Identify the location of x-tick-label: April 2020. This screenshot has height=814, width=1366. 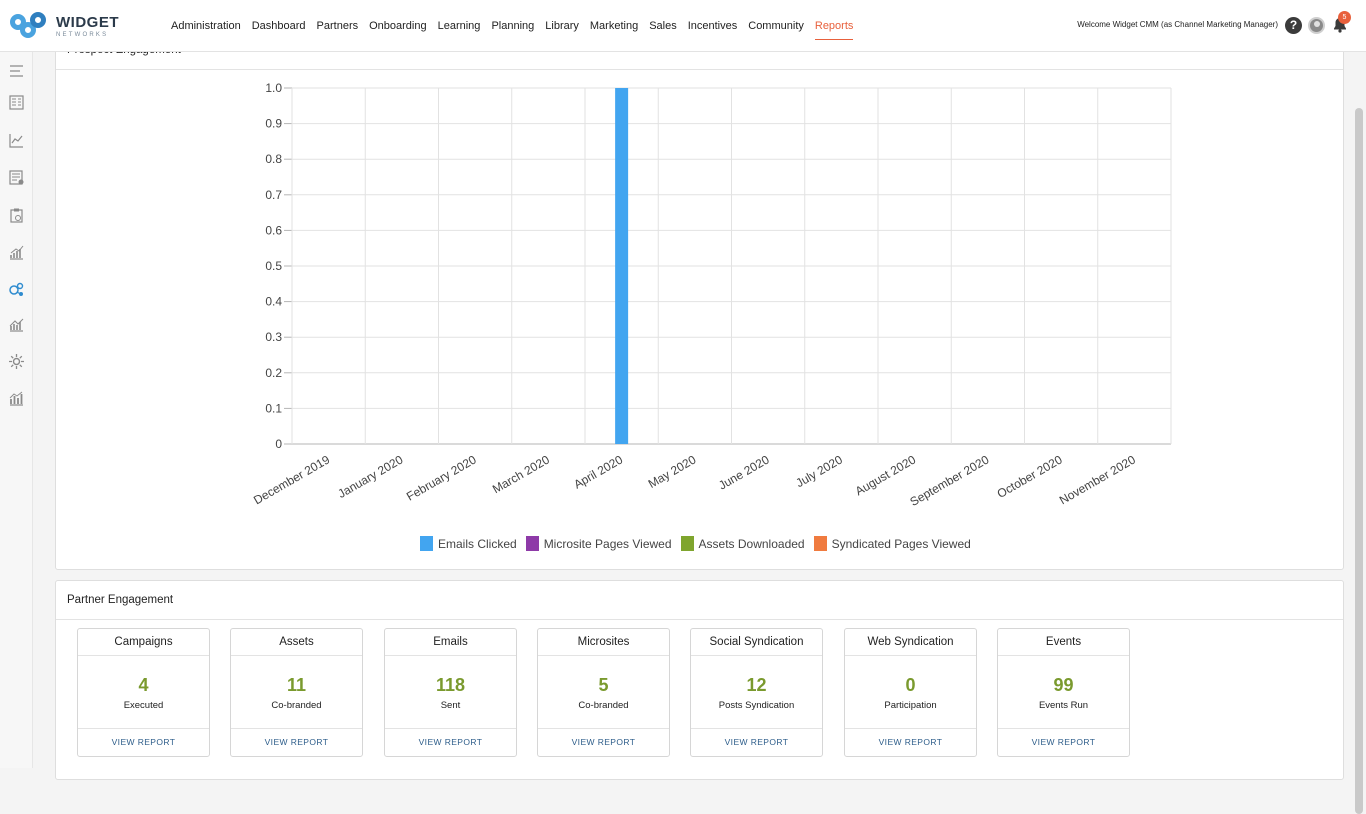
(598, 471).